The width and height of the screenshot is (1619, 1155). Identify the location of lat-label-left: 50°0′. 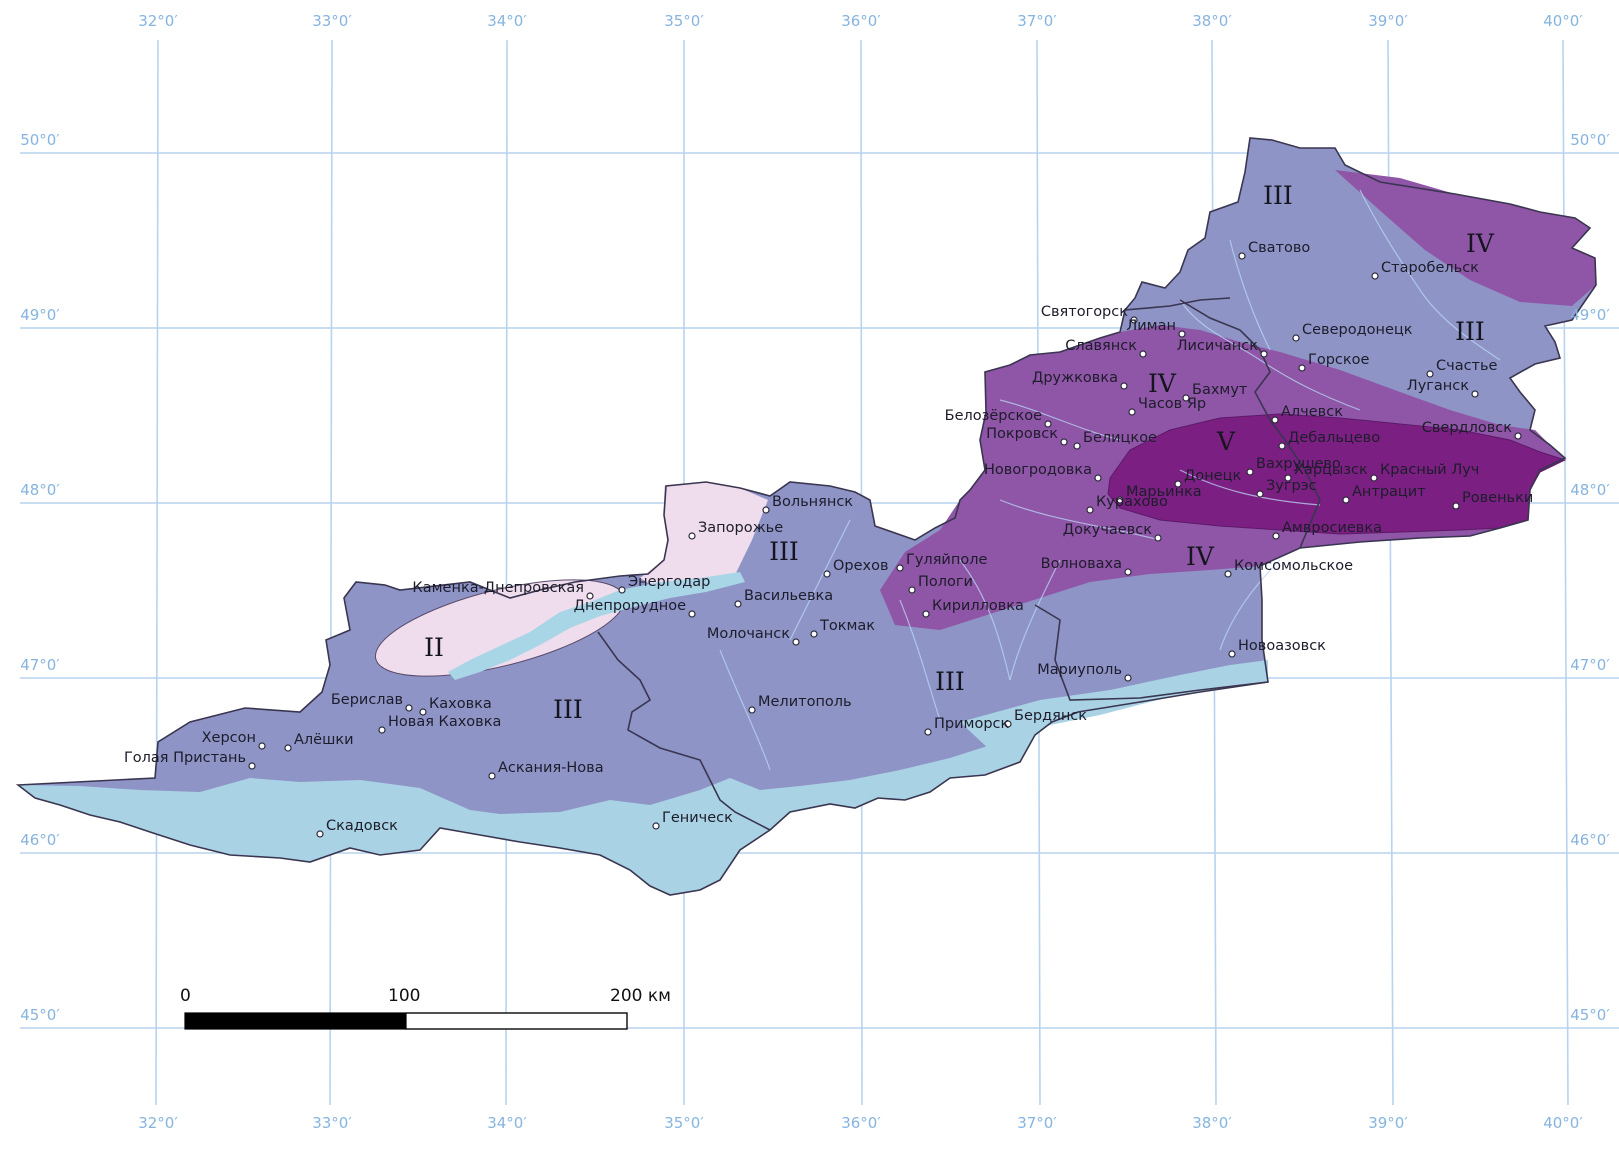
(40, 140).